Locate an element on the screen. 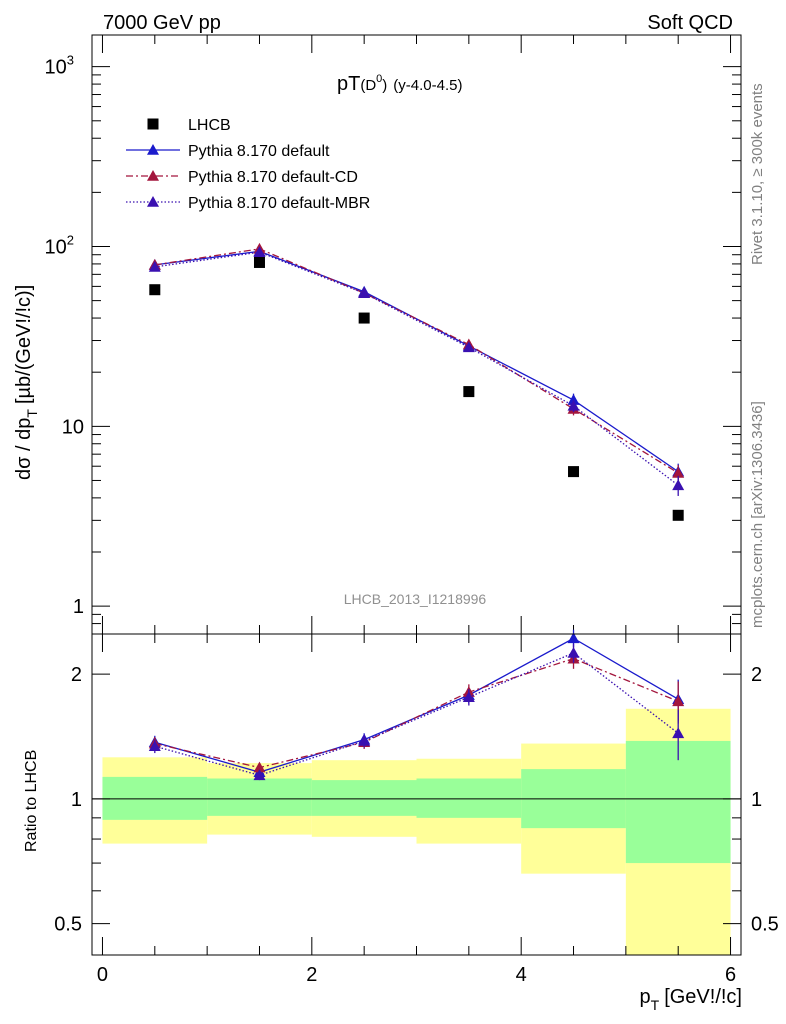 The width and height of the screenshot is (786, 1024). ratio-y-tick-label: 2 is located at coordinates (76, 675).